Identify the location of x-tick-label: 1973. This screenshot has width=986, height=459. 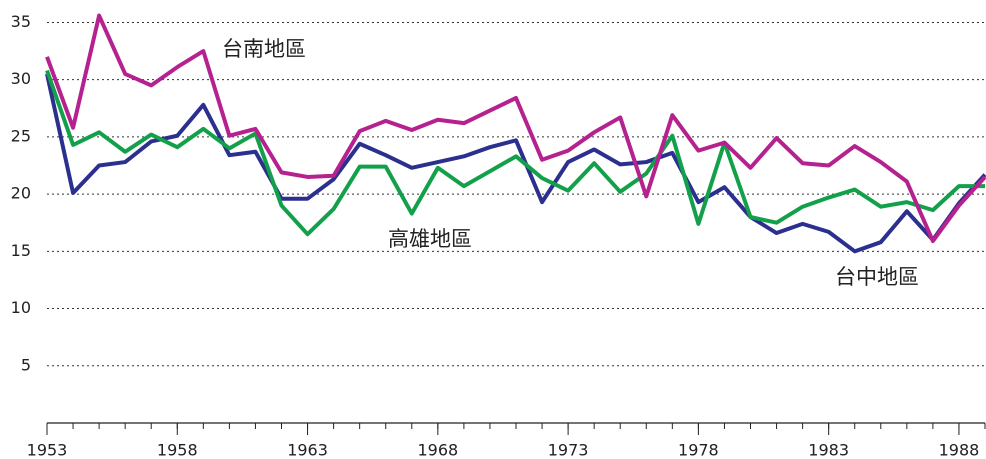
(568, 450).